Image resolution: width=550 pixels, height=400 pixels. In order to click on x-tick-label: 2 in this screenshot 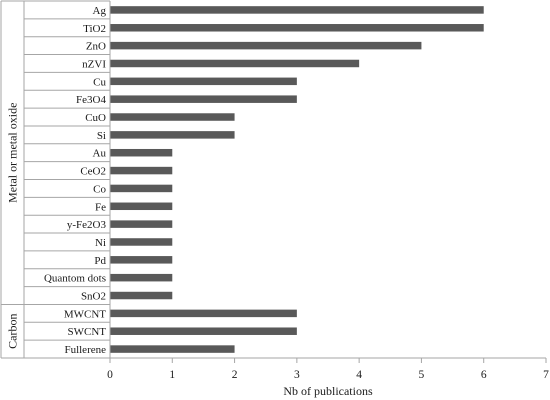, I will do `click(235, 375)`.